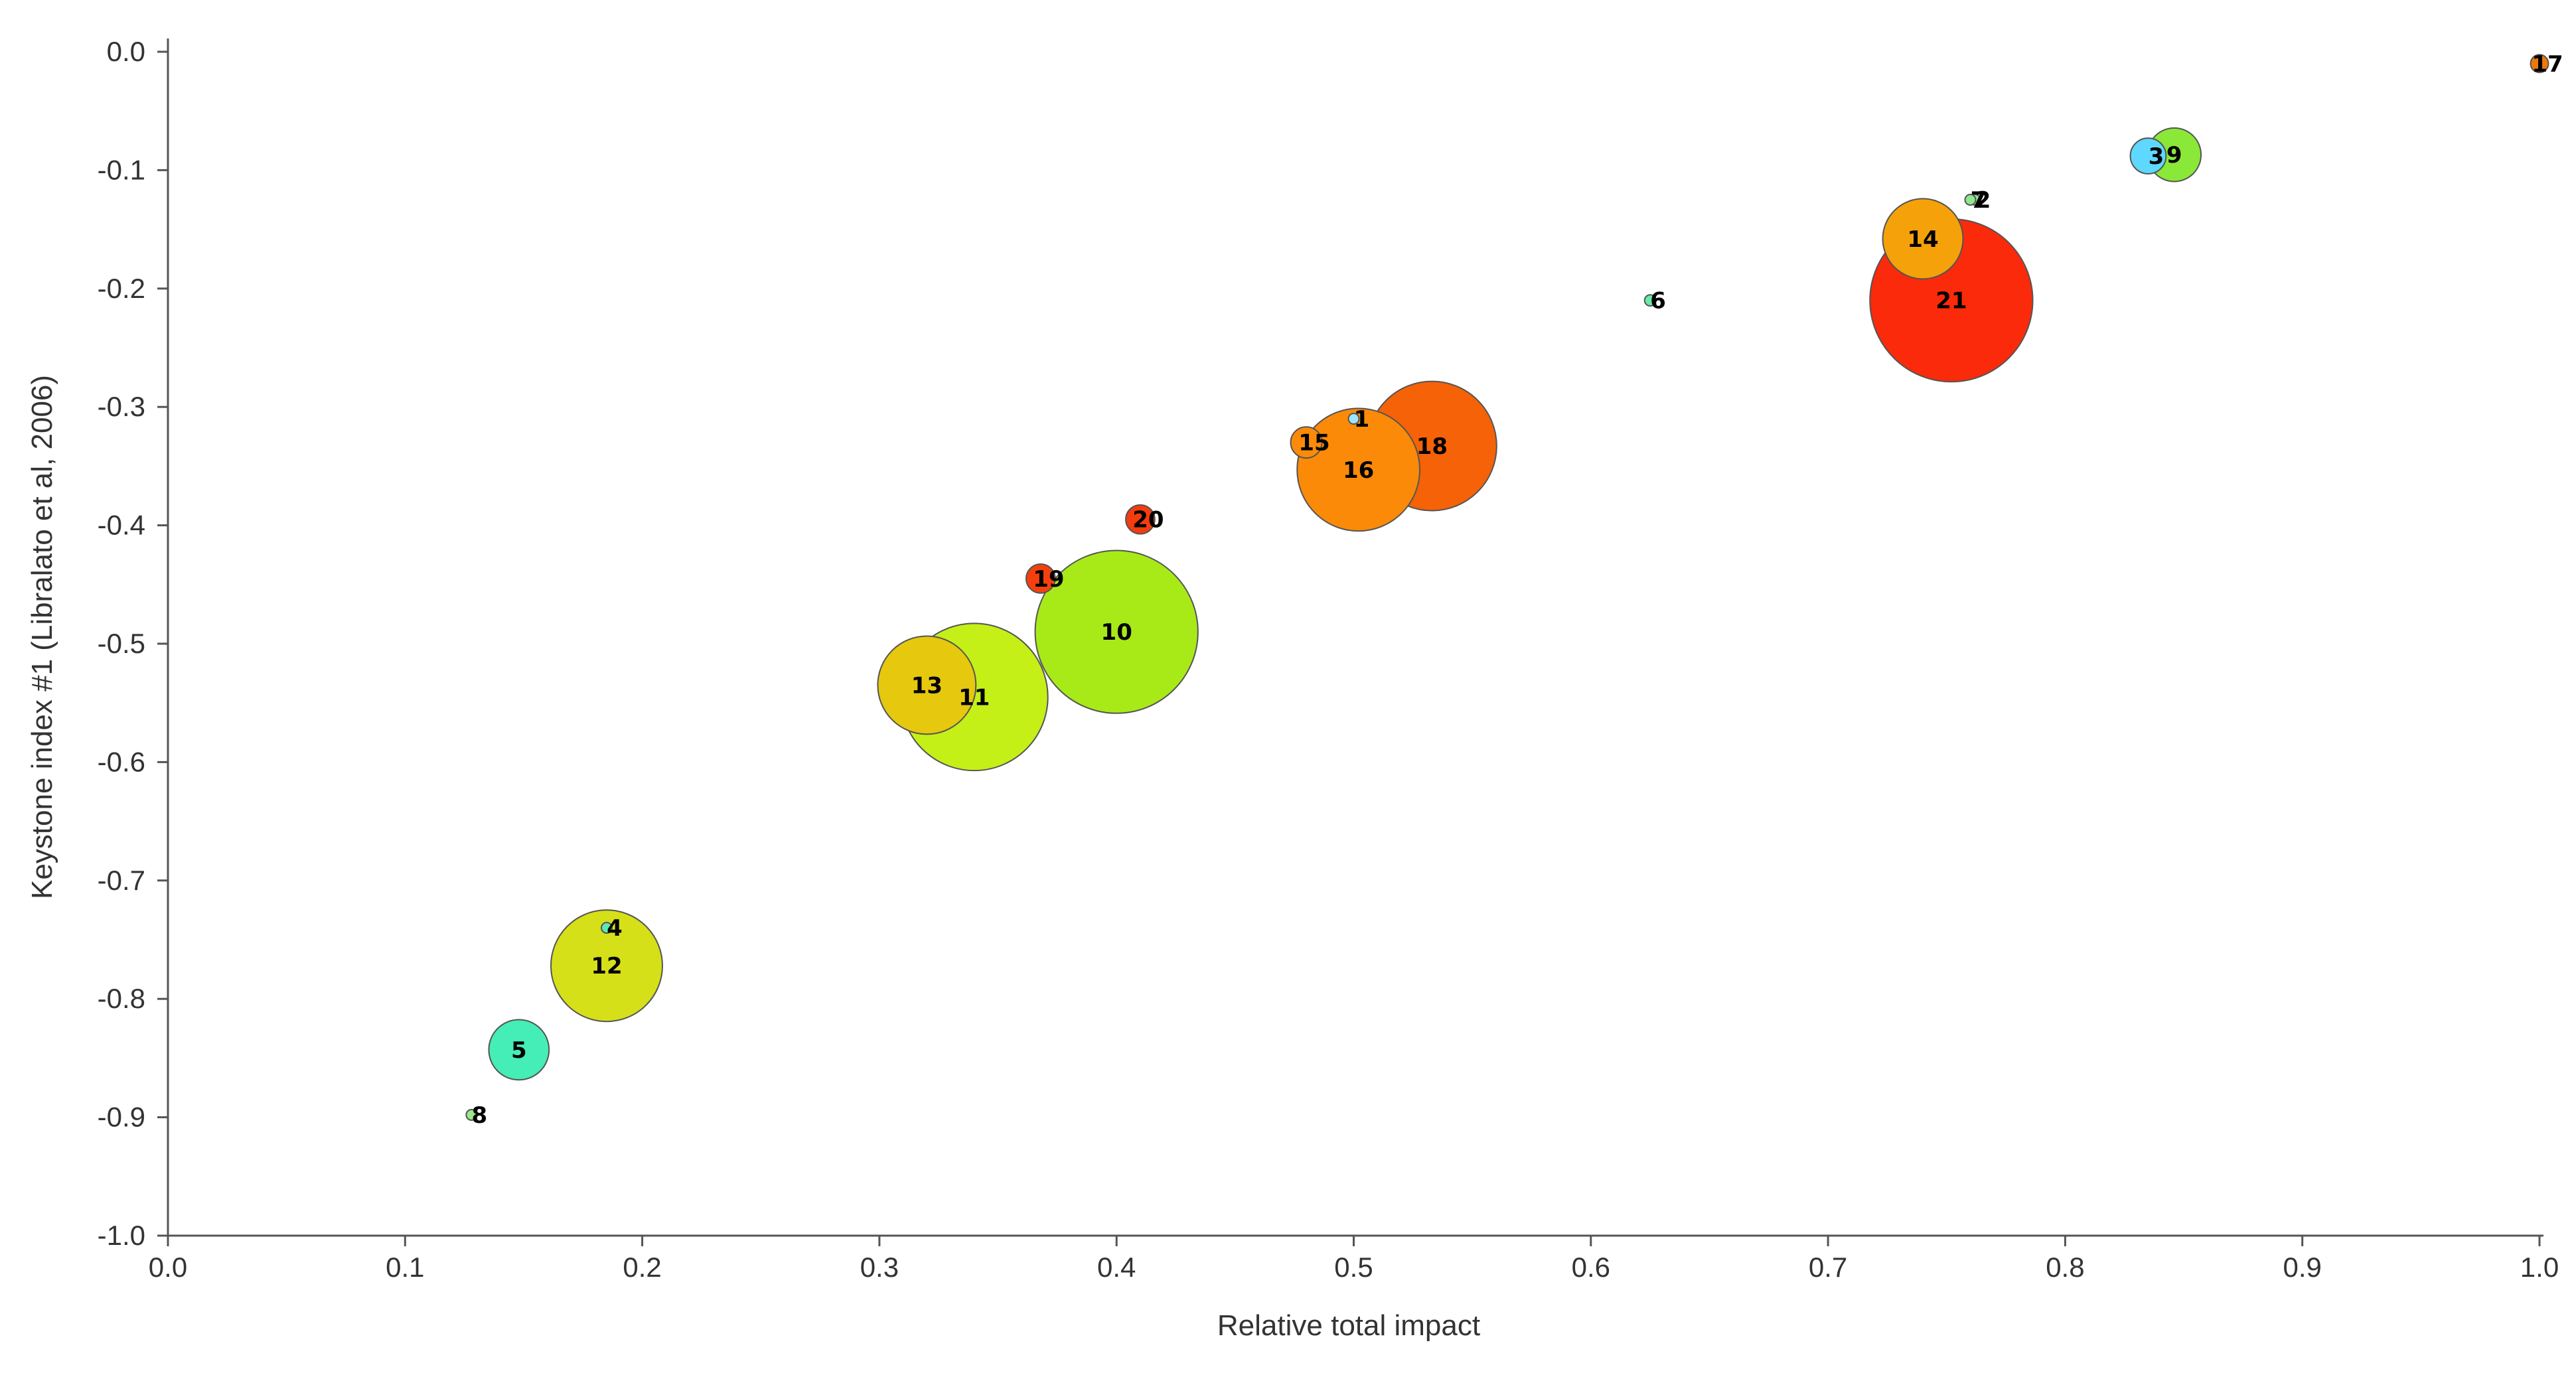  What do you see at coordinates (121, 761) in the screenshot?
I see `y-tick-label: -0.6` at bounding box center [121, 761].